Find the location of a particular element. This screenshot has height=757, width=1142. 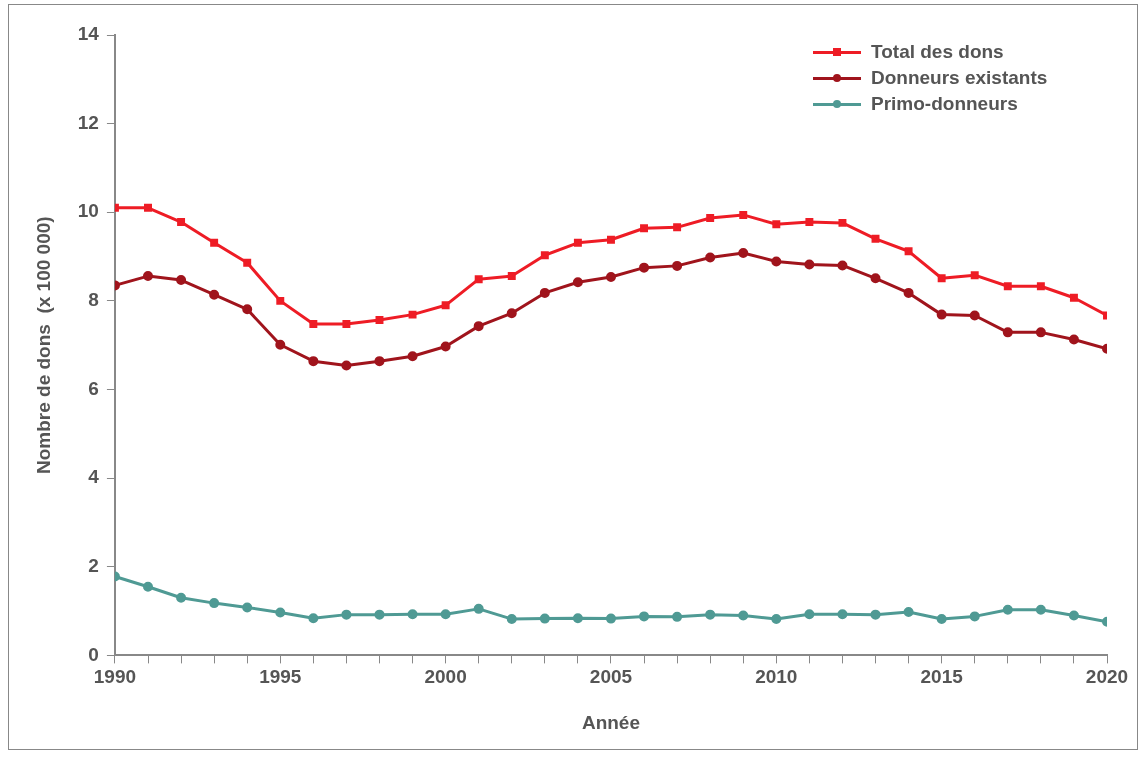

y-tick-label: 2 is located at coordinates (93, 566).